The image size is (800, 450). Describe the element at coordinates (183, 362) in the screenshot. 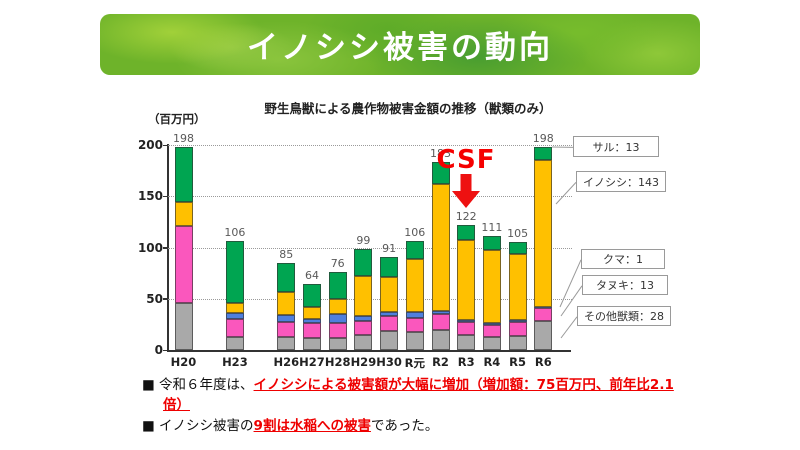

I see `x-axis-label-H20: H20` at that location.